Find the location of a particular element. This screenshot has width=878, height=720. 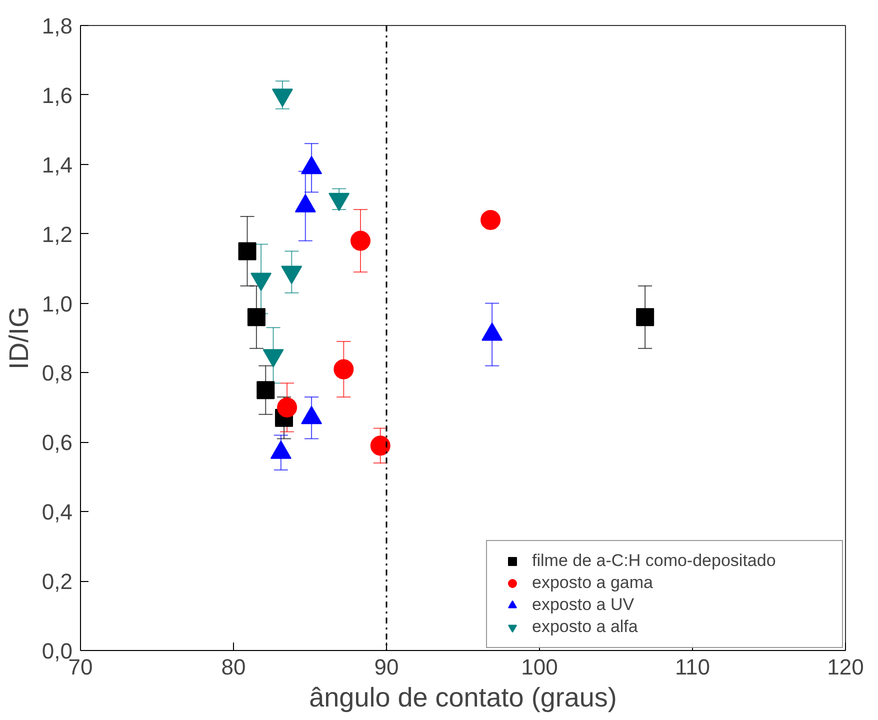

y-tick-label: 1,2 is located at coordinates (57, 234).